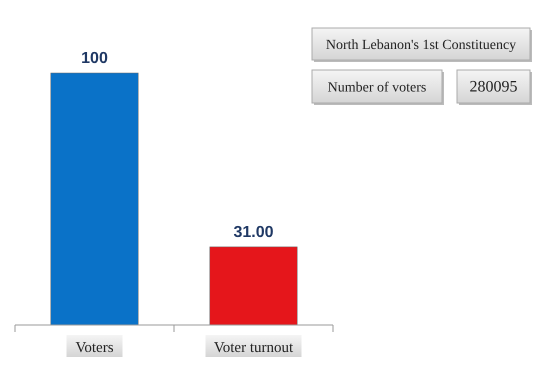 This screenshot has width=552, height=370. Describe the element at coordinates (377, 88) in the screenshot. I see `annotation: Number of voters` at that location.